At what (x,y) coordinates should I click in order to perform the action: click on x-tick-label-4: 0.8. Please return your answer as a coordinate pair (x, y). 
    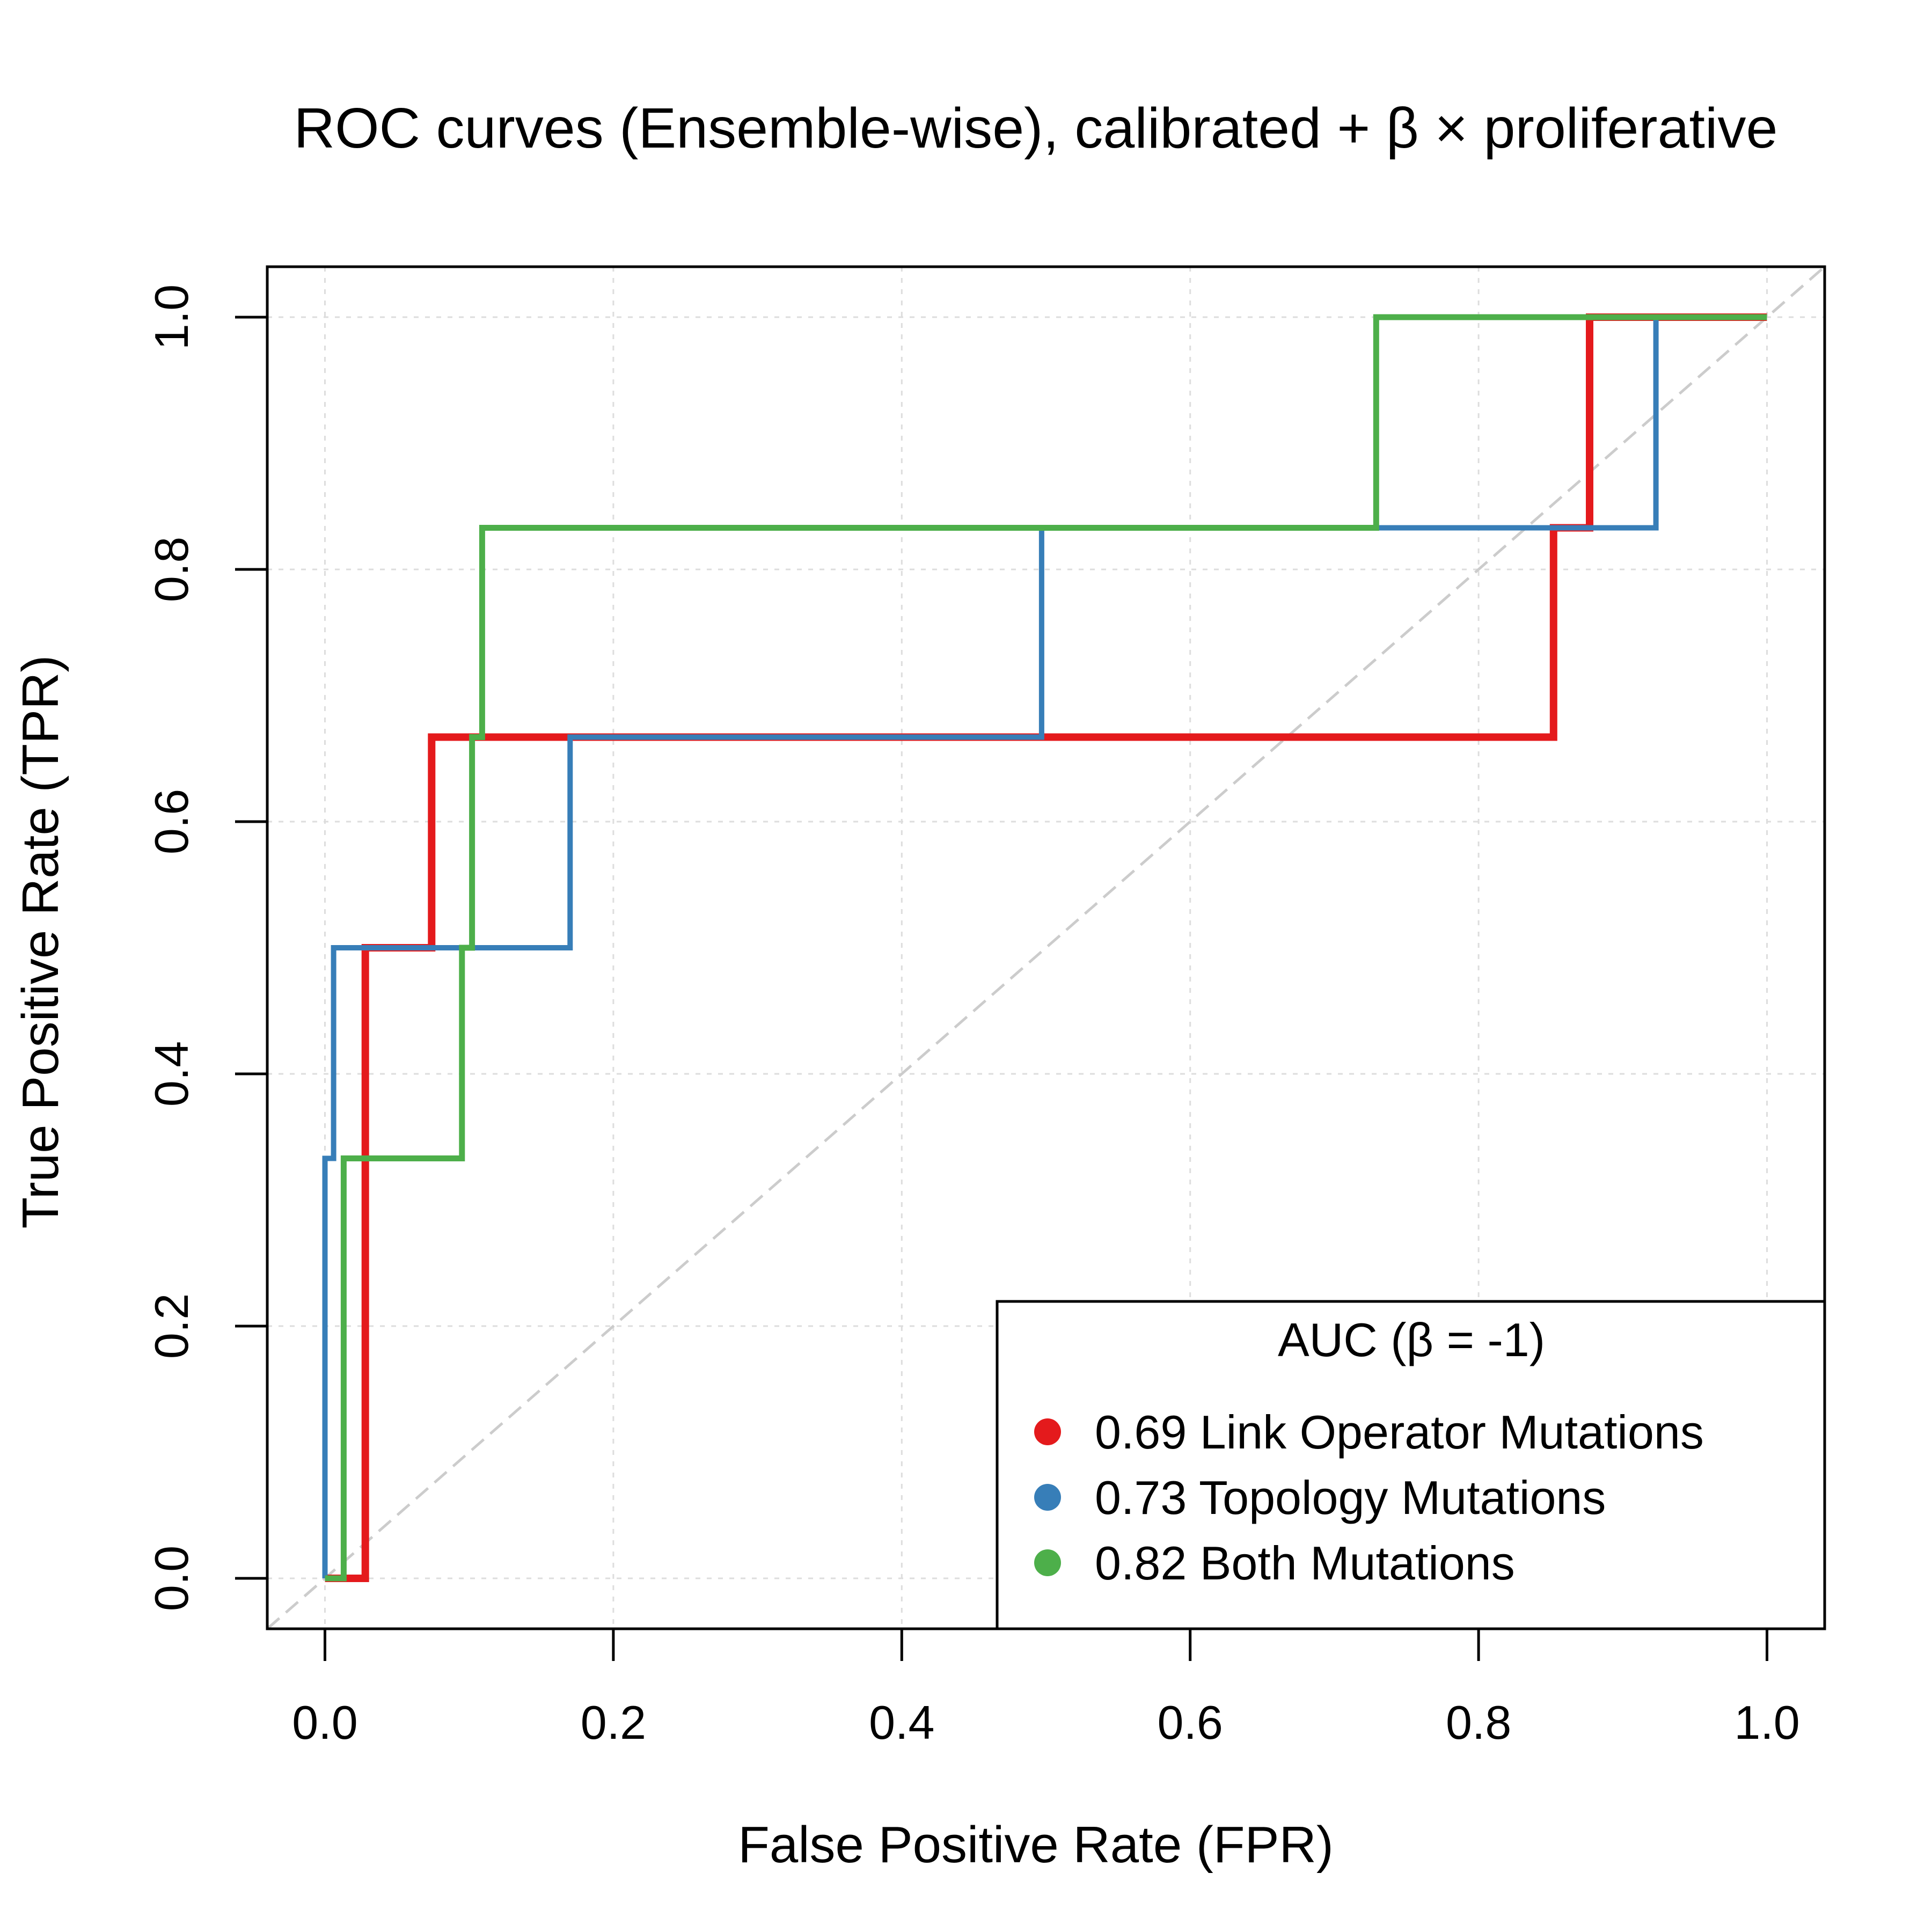
    Looking at the image, I should click on (1478, 1722).